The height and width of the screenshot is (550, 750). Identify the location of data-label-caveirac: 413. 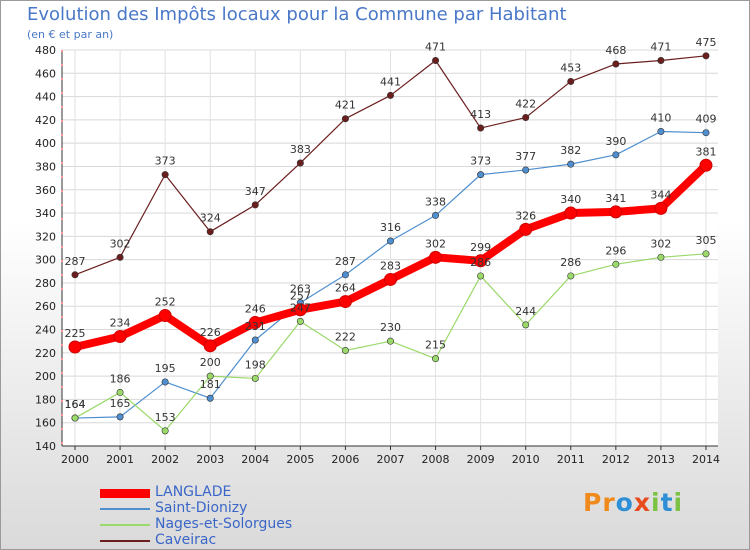
(480, 114).